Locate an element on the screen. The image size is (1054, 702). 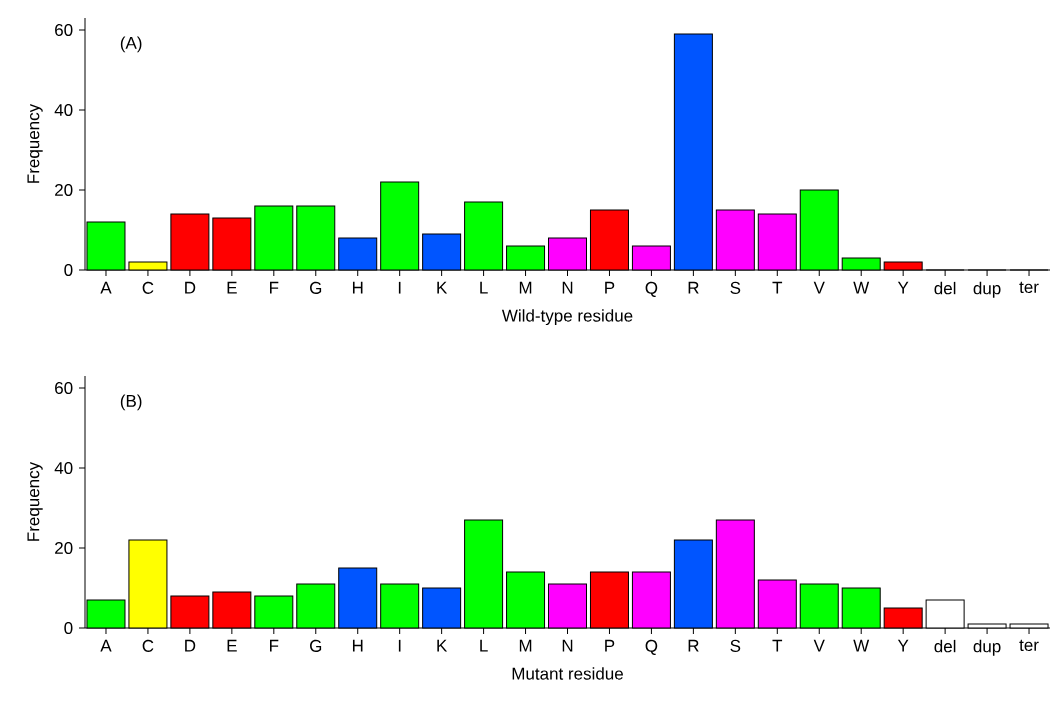
x-axis-title: Mutant residue is located at coordinates (567, 673).